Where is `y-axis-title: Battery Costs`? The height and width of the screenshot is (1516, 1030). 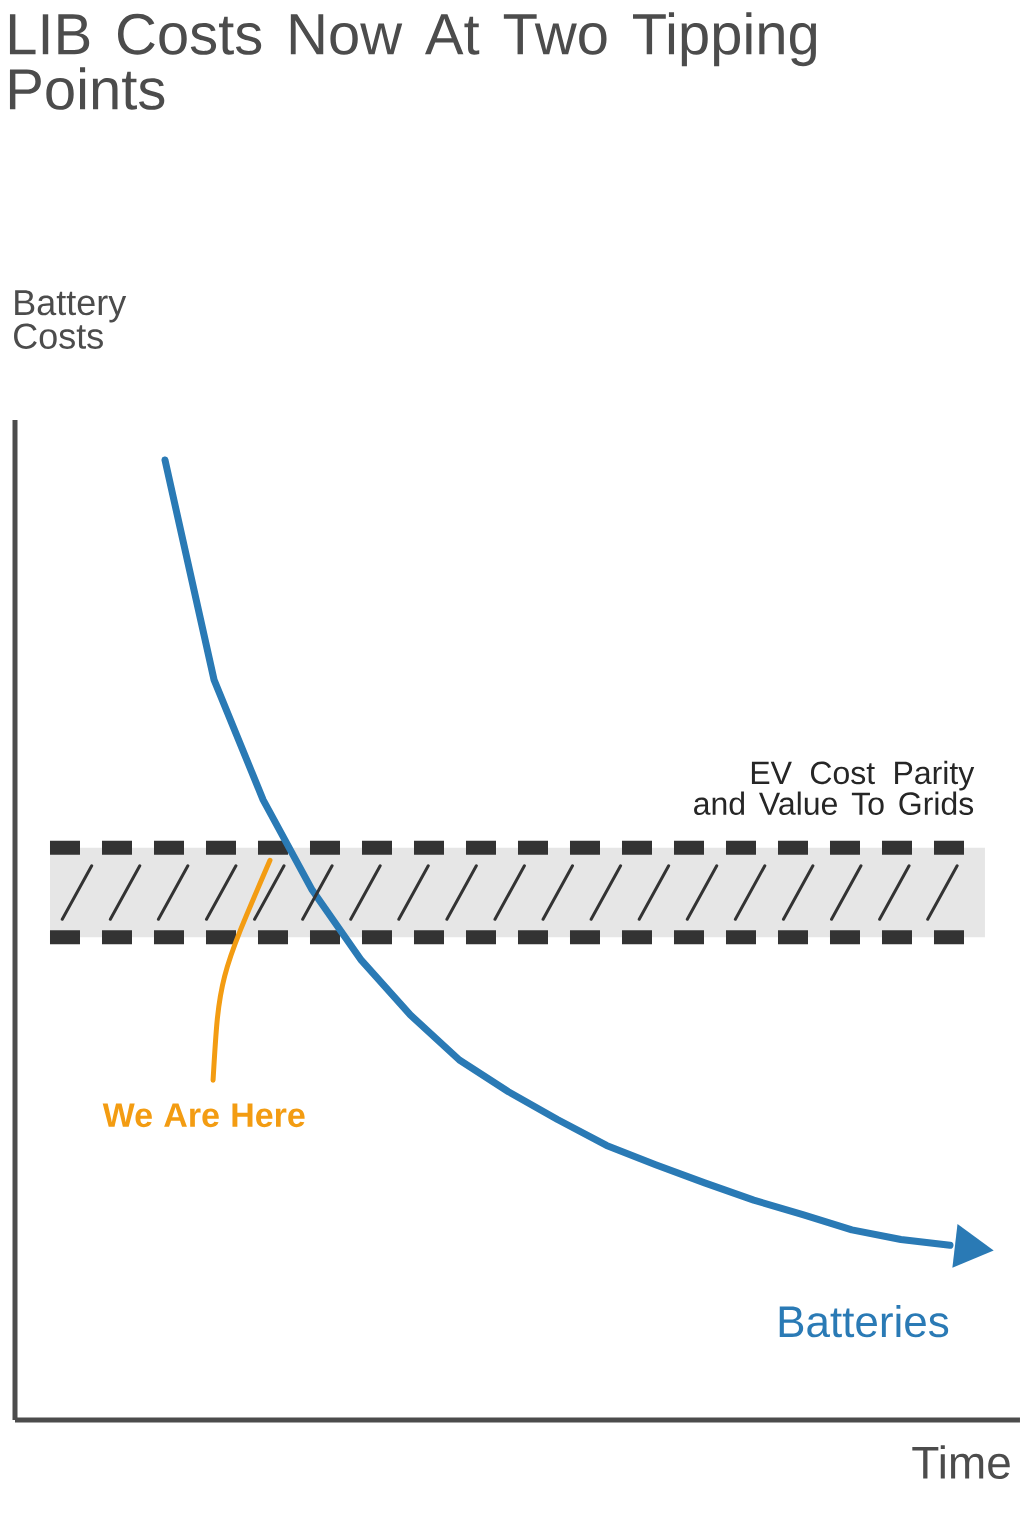
y-axis-title: Battery Costs is located at coordinates (70, 319).